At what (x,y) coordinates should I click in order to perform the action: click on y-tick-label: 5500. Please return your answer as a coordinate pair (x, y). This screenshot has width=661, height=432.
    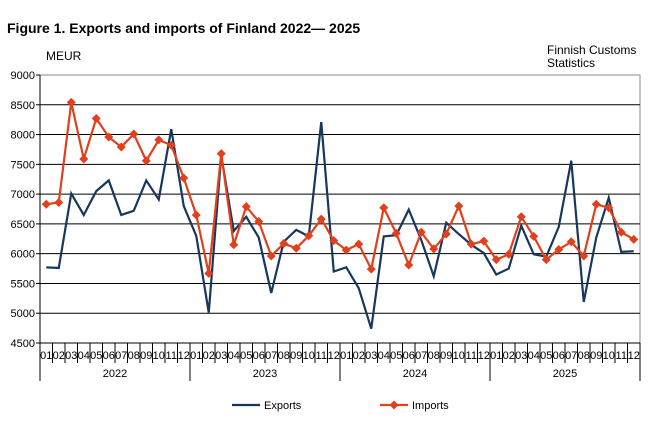
    Looking at the image, I should click on (23, 284).